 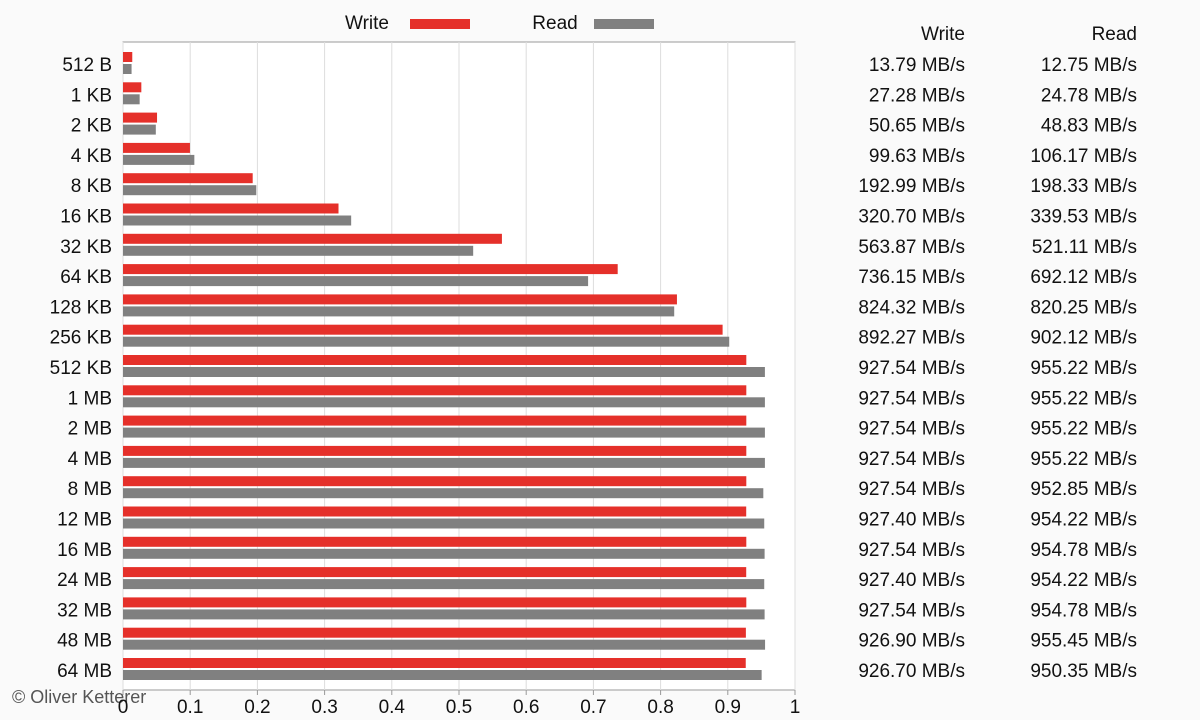 What do you see at coordinates (911, 307) in the screenshot?
I see `table-value: 824.32 MB/s` at bounding box center [911, 307].